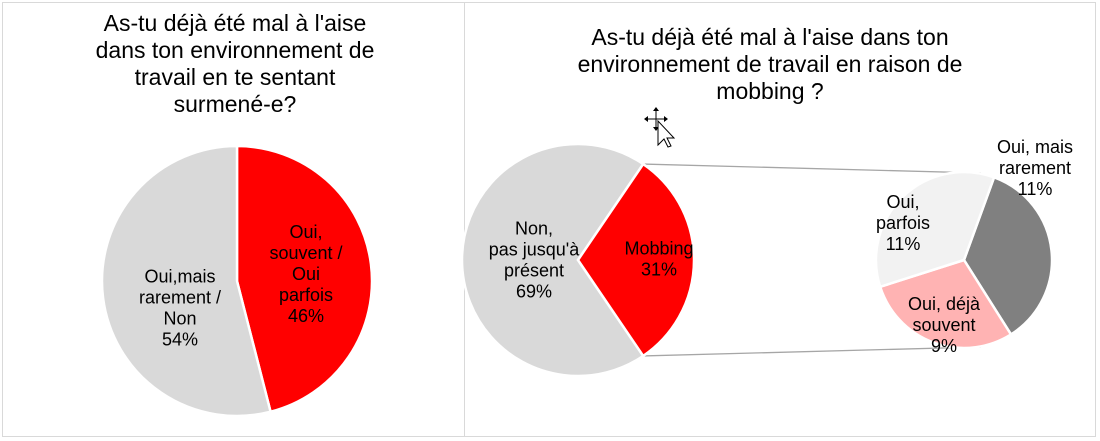 This screenshot has height=441, width=1100. Describe the element at coordinates (235, 50) in the screenshot. I see `title-left-line: dans ton environnement de` at that location.